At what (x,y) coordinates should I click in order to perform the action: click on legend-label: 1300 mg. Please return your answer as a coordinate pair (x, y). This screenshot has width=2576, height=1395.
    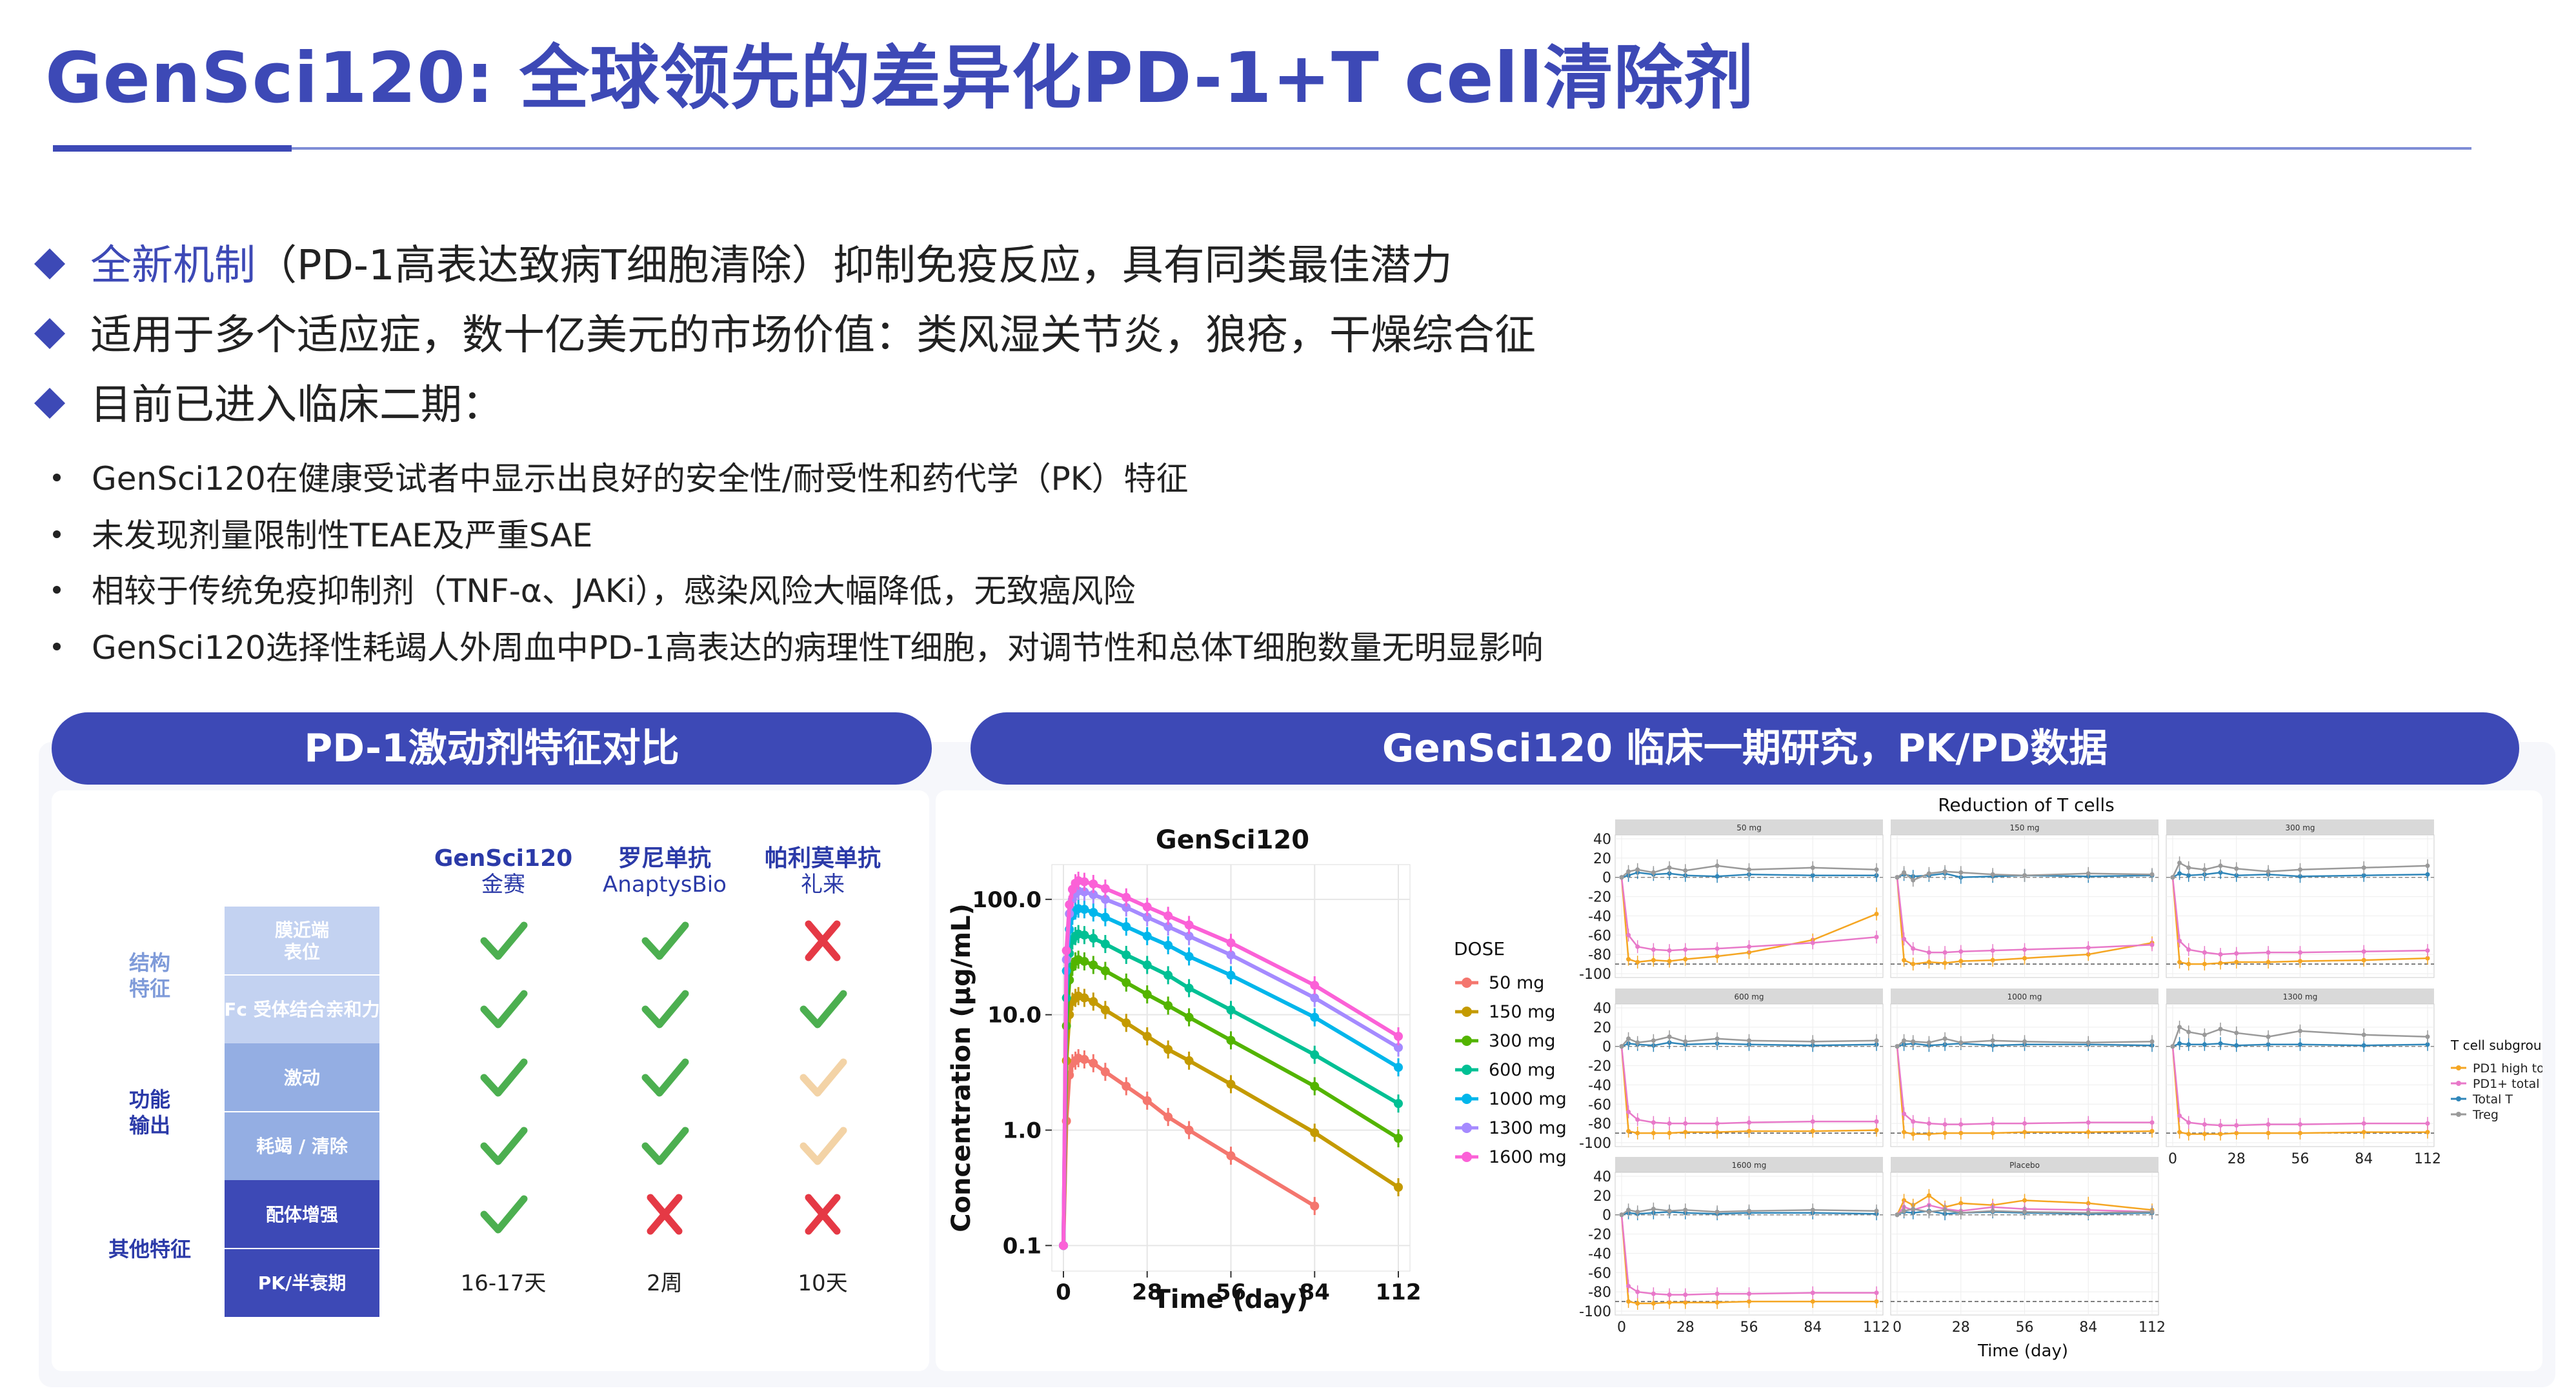
    Looking at the image, I should click on (1528, 1128).